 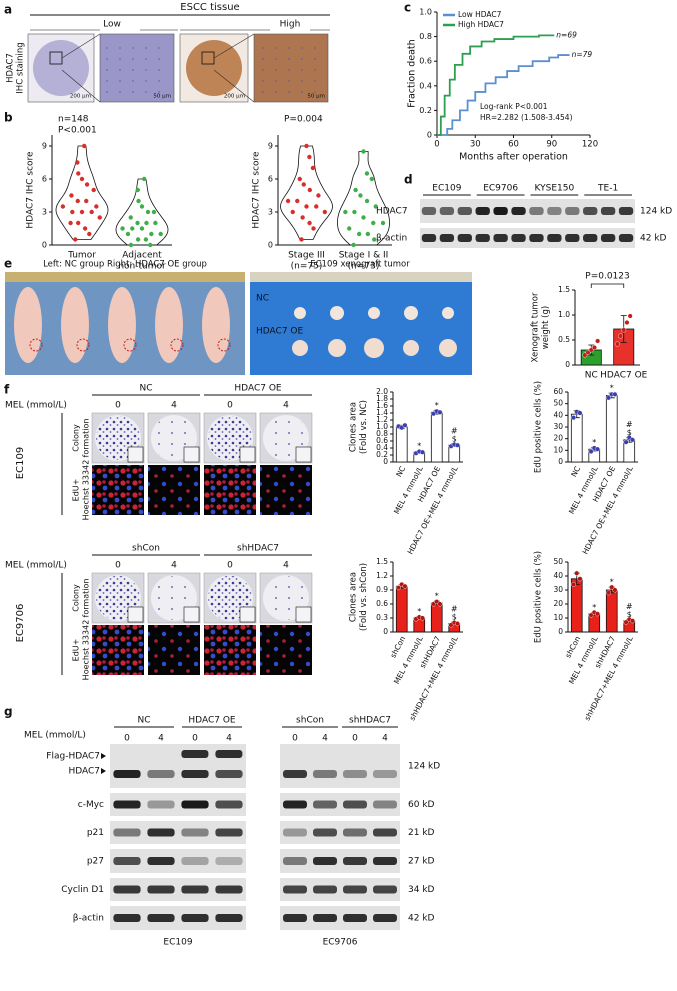 I want to click on group-label: HDAC7 OE, so click(x=257, y=389).